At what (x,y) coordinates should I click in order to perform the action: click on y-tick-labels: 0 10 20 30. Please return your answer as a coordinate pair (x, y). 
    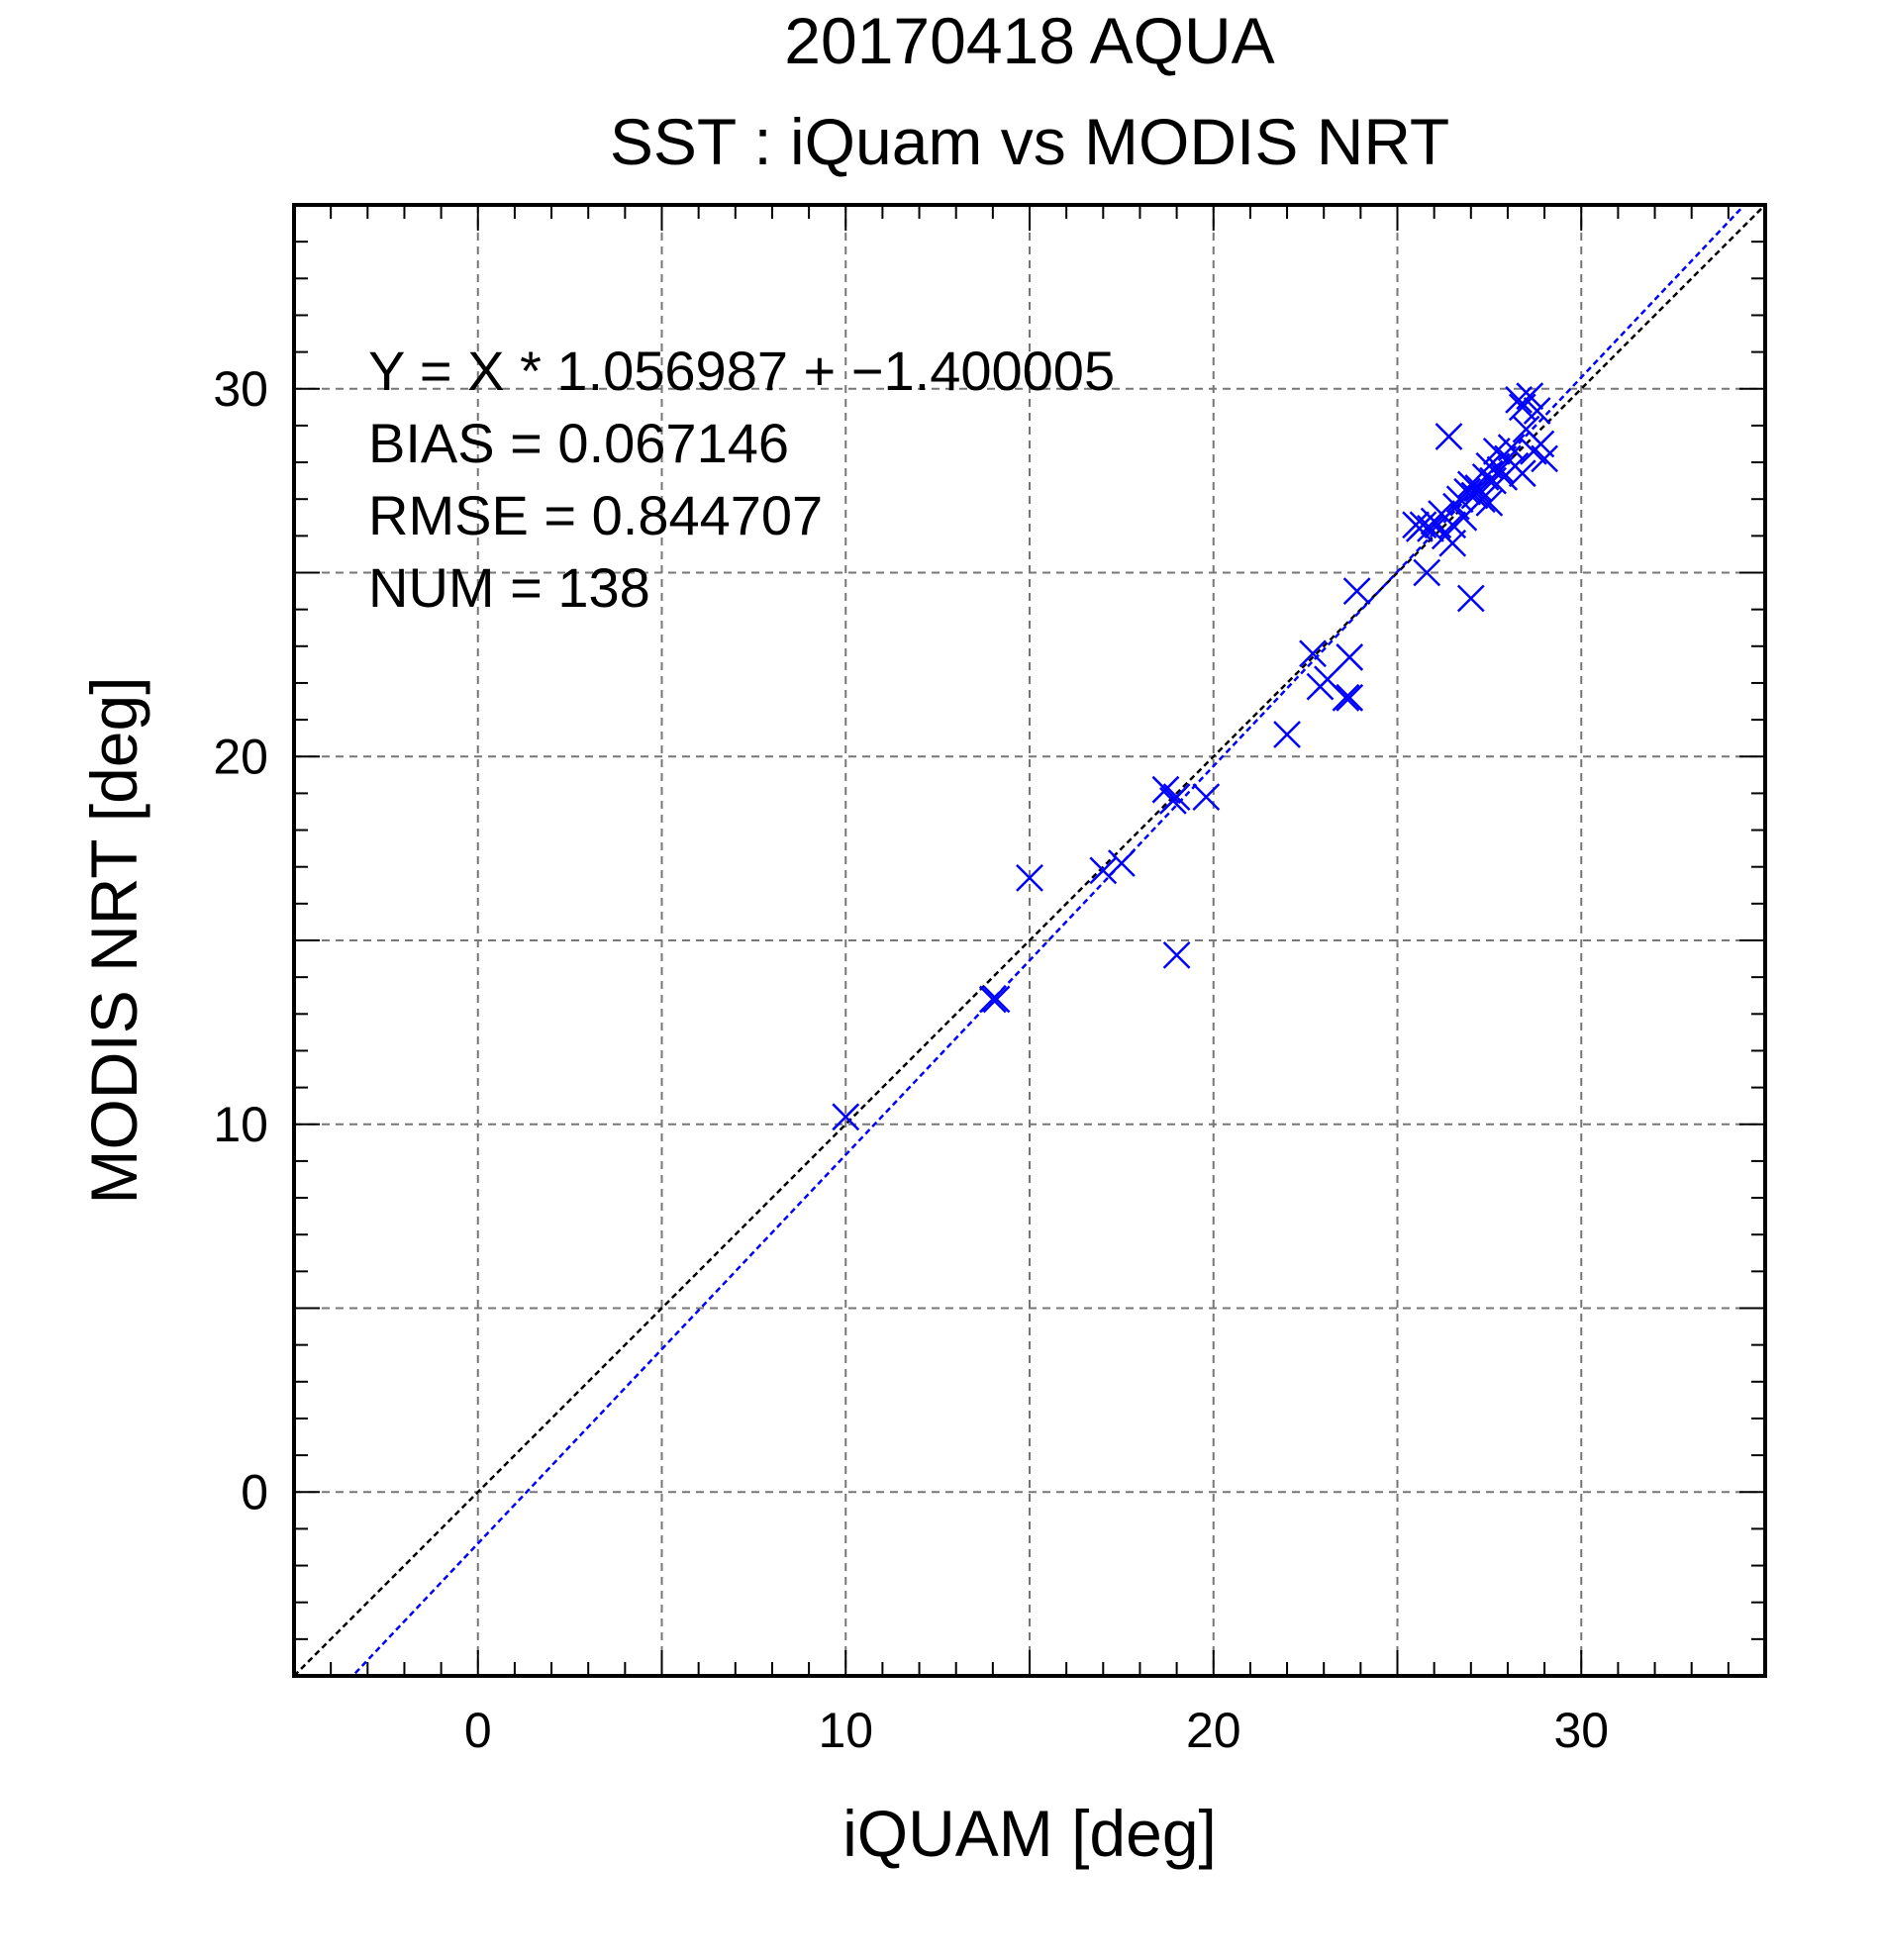
    Looking at the image, I should click on (241, 940).